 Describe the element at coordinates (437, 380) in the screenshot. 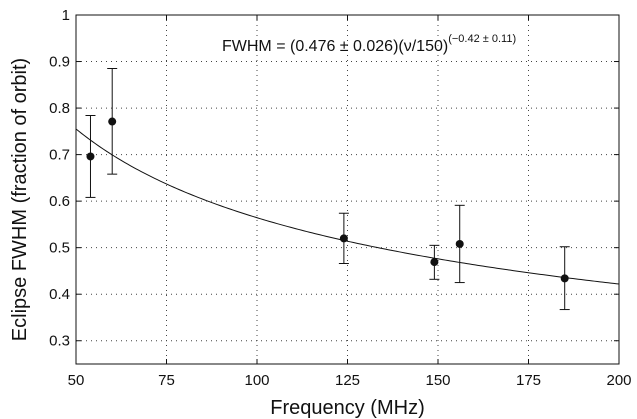

I see `x-tick-label: 150` at that location.